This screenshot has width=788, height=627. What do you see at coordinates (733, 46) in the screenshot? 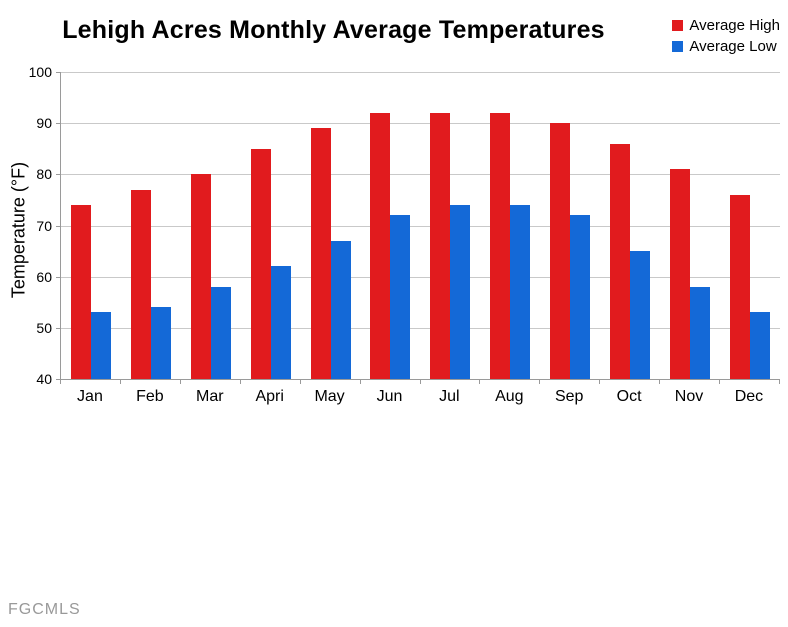
I see `legend-label-average-low: Average Low` at bounding box center [733, 46].